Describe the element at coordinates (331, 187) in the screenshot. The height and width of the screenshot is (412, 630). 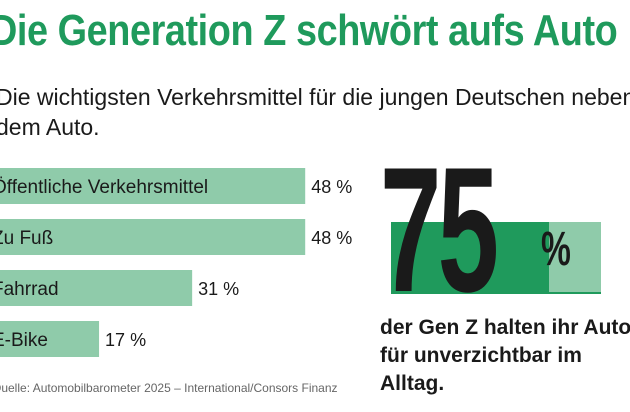
I see `bar-value-label-0: 48 %` at that location.